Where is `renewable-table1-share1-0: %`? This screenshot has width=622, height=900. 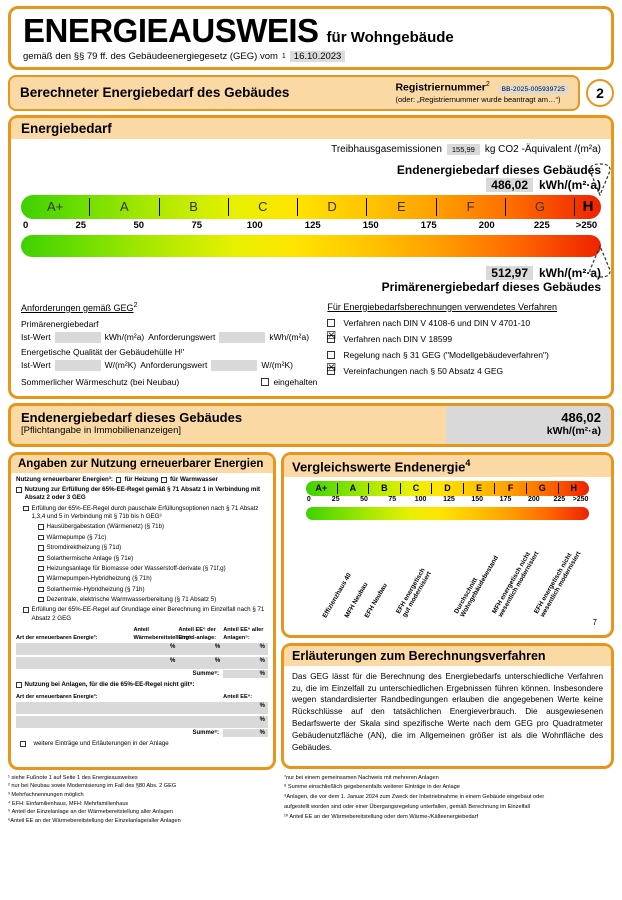
renewable-table1-share1-0: % is located at coordinates (156, 649).